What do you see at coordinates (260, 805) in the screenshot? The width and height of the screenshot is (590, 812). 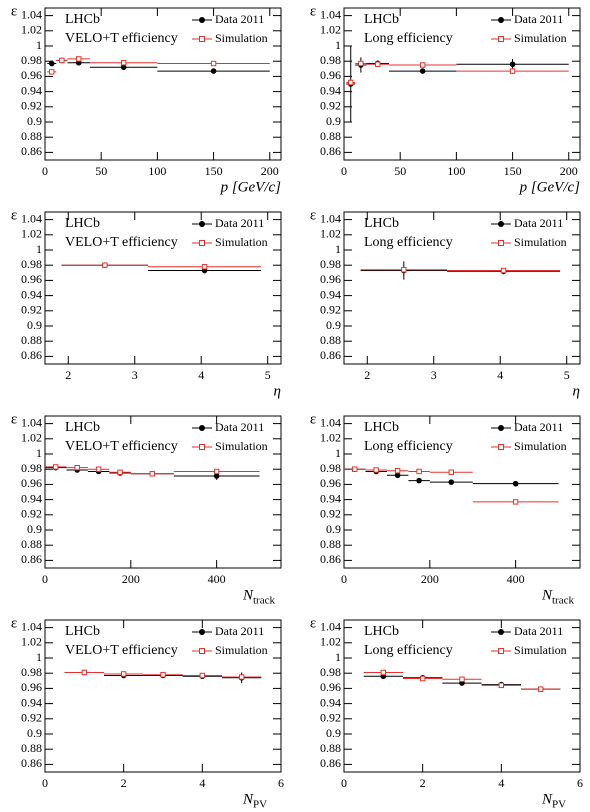 I see `x-axis-label-sub: PV` at bounding box center [260, 805].